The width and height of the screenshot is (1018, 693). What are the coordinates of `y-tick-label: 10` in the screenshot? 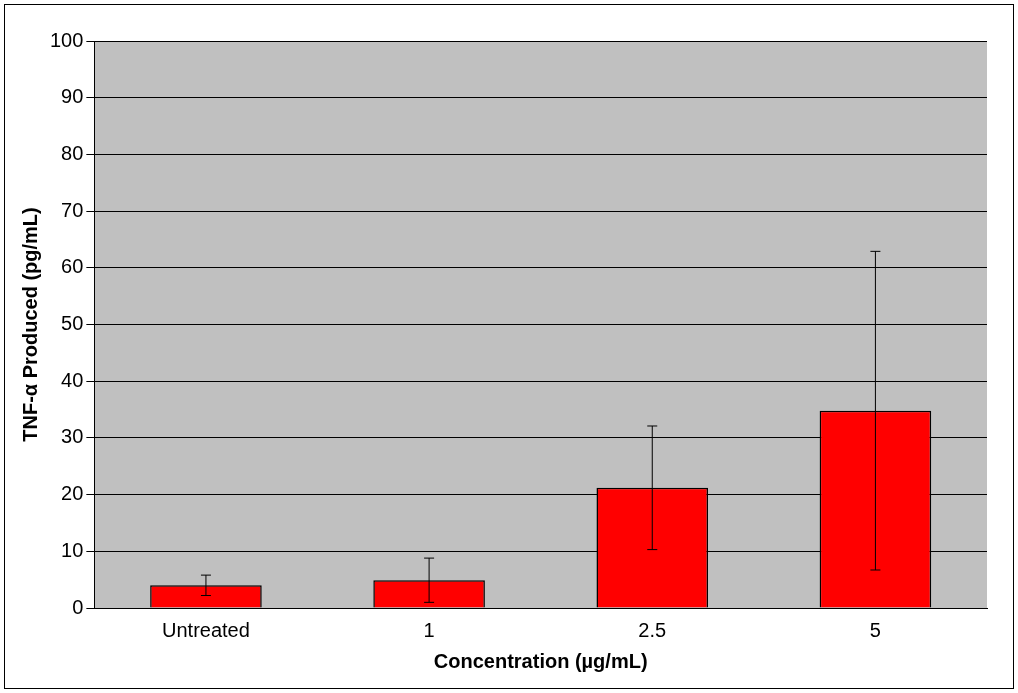 It's located at (72, 549).